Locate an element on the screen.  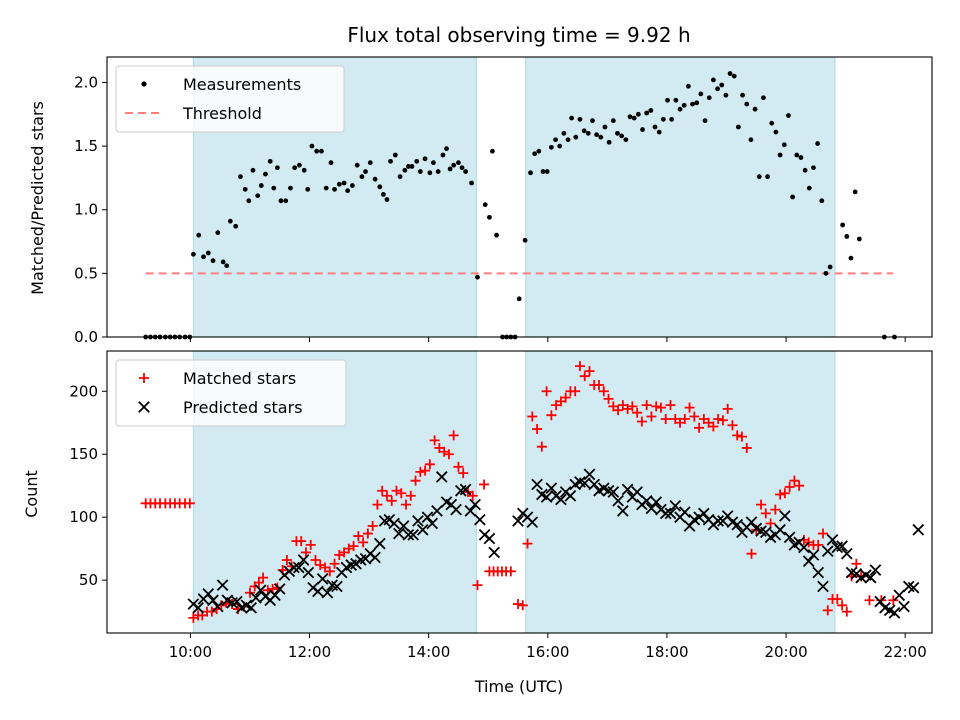
legend-measurements-marker is located at coordinates (144, 84).